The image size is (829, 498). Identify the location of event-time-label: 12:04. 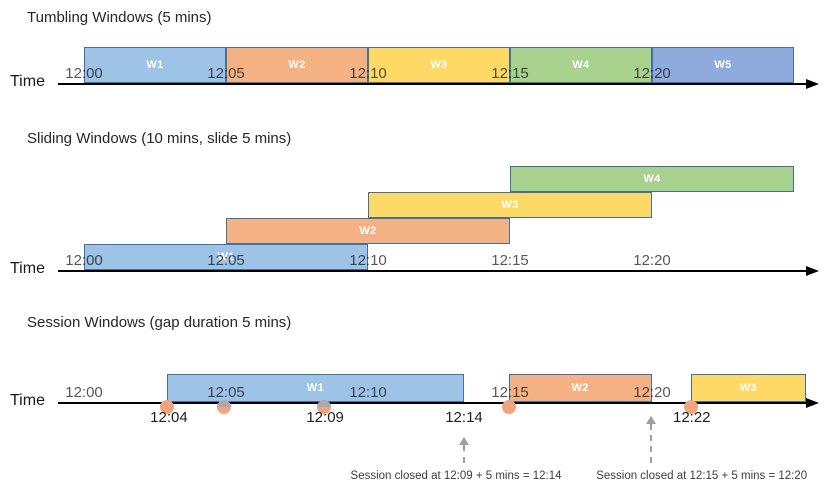
(169, 417).